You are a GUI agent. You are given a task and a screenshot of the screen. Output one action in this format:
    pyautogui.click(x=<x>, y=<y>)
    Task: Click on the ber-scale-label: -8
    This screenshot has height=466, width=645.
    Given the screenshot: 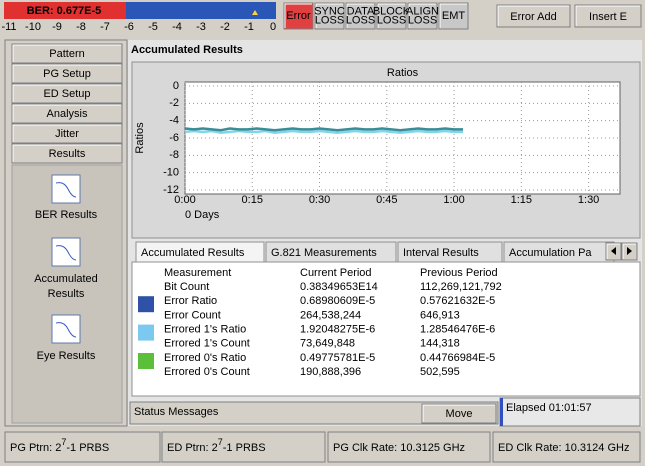 What is the action you would take?
    pyautogui.click(x=81, y=27)
    